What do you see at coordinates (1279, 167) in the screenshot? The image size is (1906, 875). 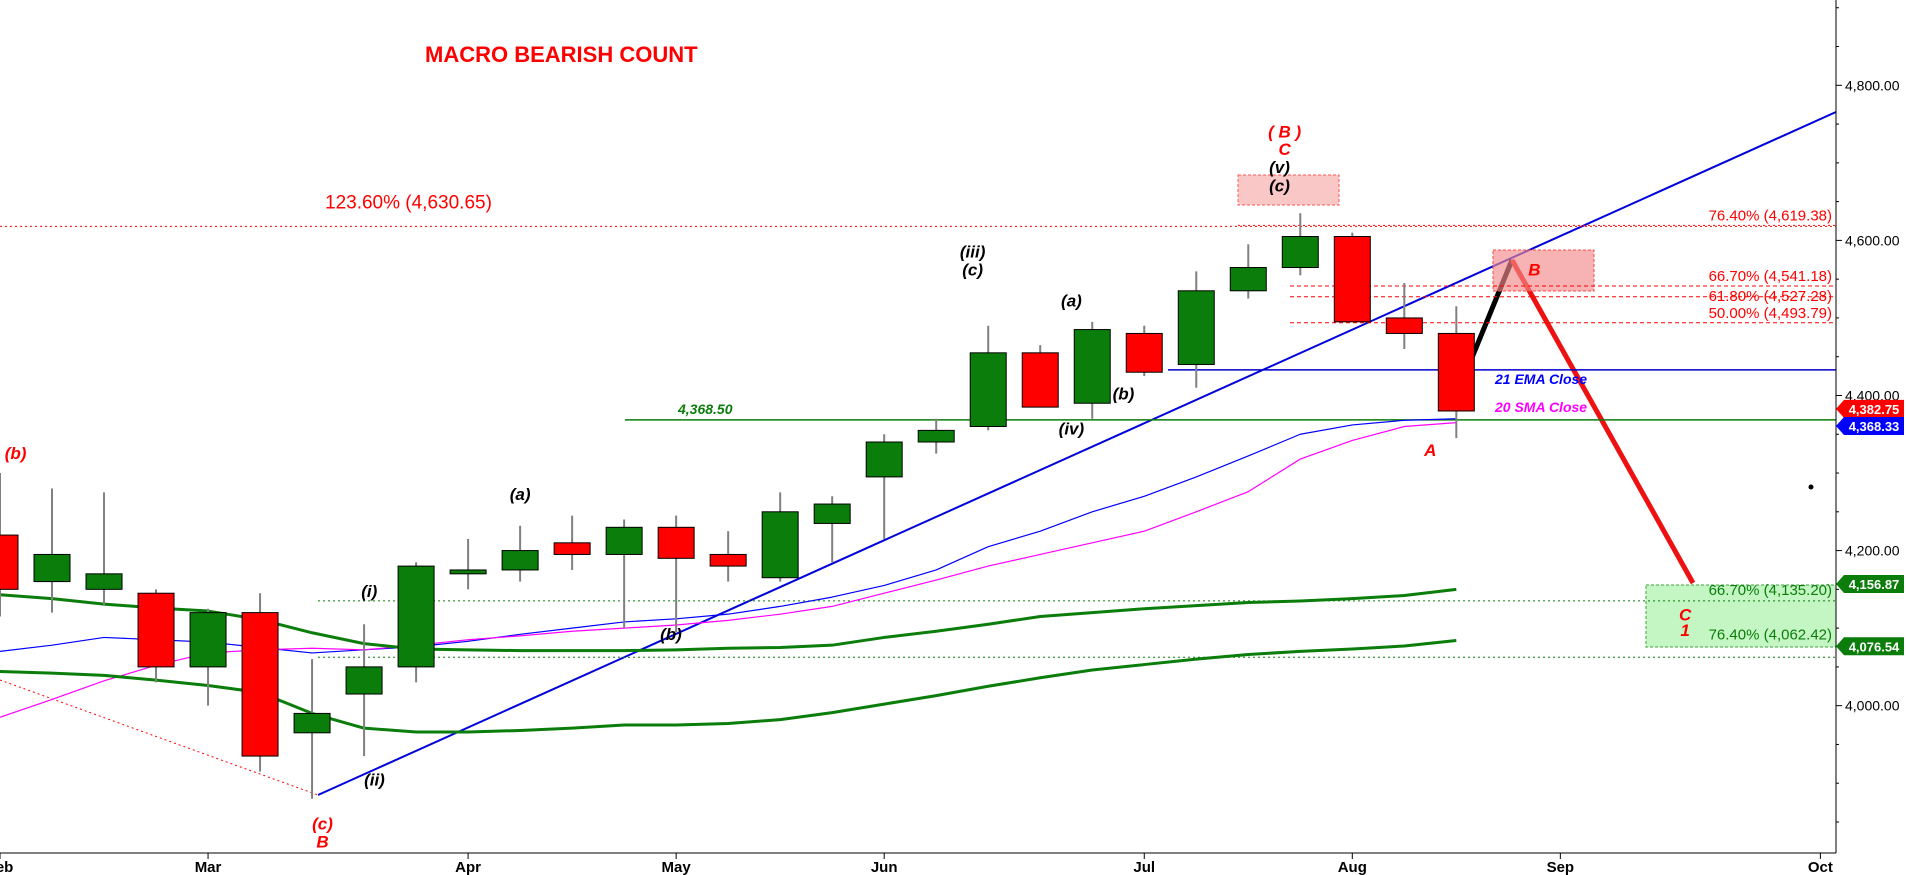 I see `wave-label: (v)` at bounding box center [1279, 167].